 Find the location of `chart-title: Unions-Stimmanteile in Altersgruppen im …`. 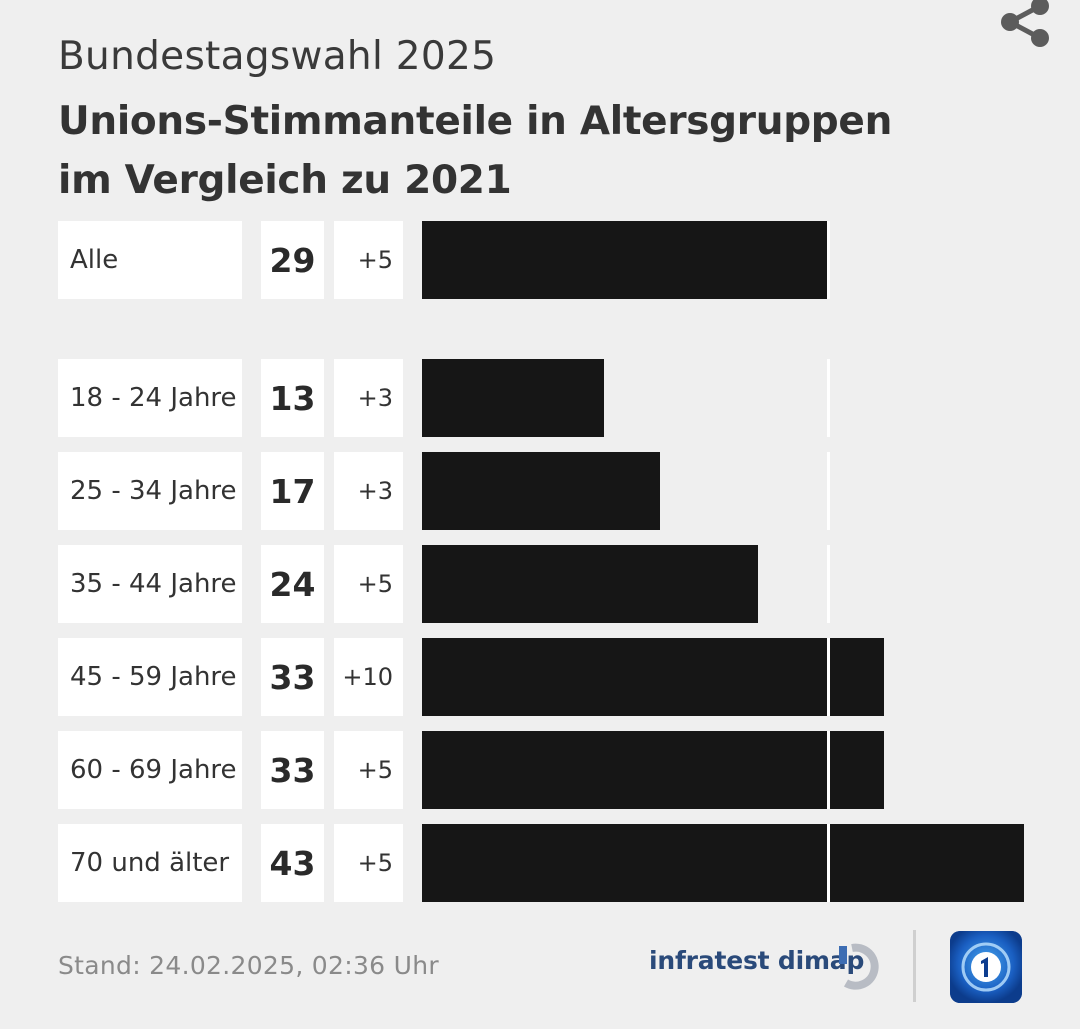

chart-title: Unions-Stimmanteile in Altersgruppen im … is located at coordinates (508, 151).